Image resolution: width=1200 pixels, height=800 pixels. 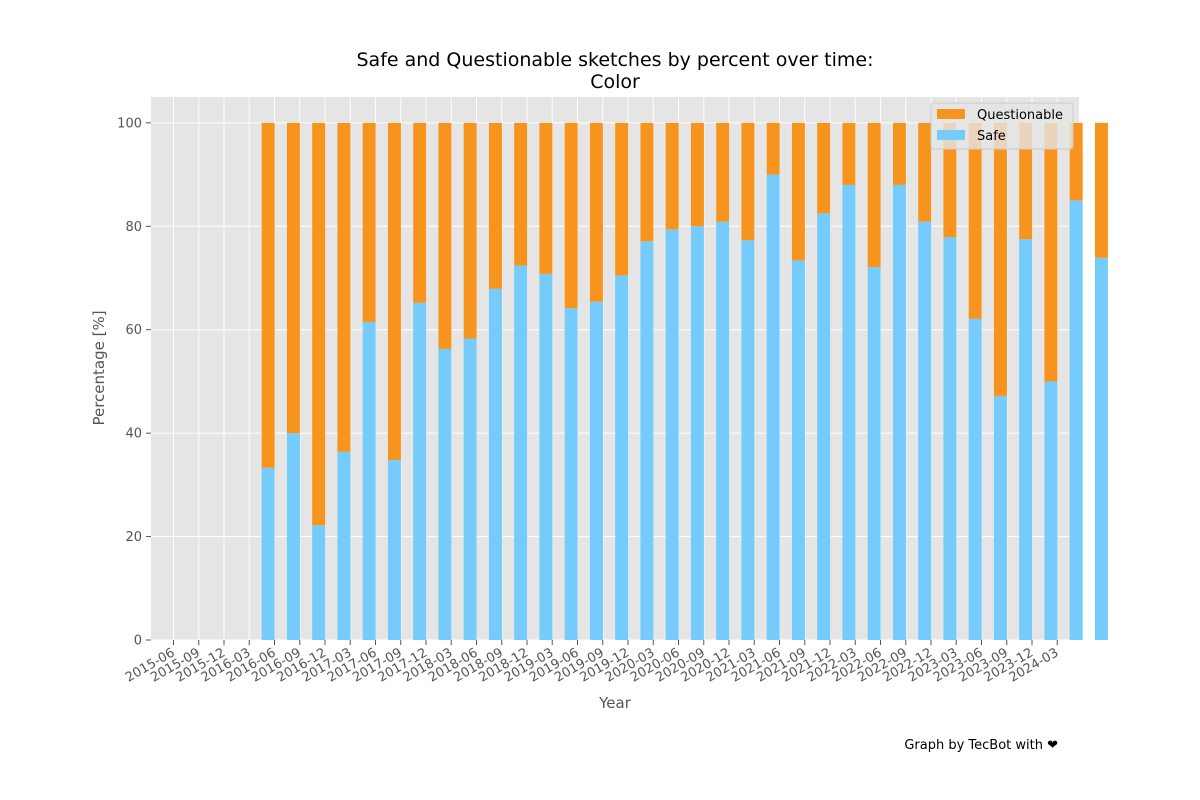 I want to click on legend-box, so click(x=1002, y=126).